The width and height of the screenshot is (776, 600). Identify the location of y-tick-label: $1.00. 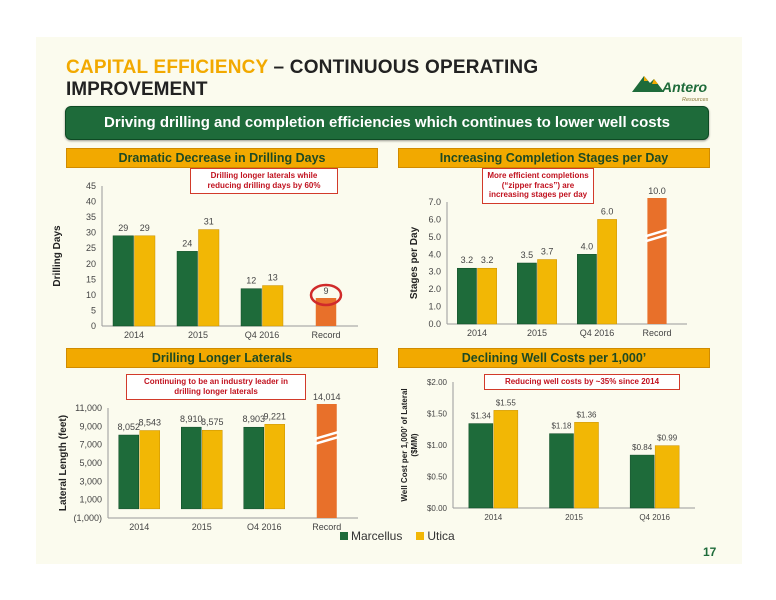
(437, 445).